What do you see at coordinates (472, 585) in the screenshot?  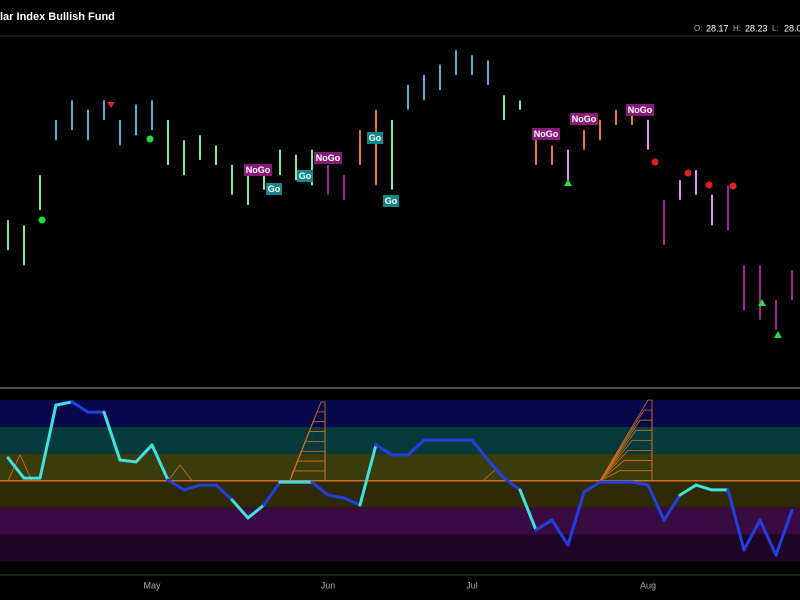 I see `x-tick-label: Jul` at bounding box center [472, 585].